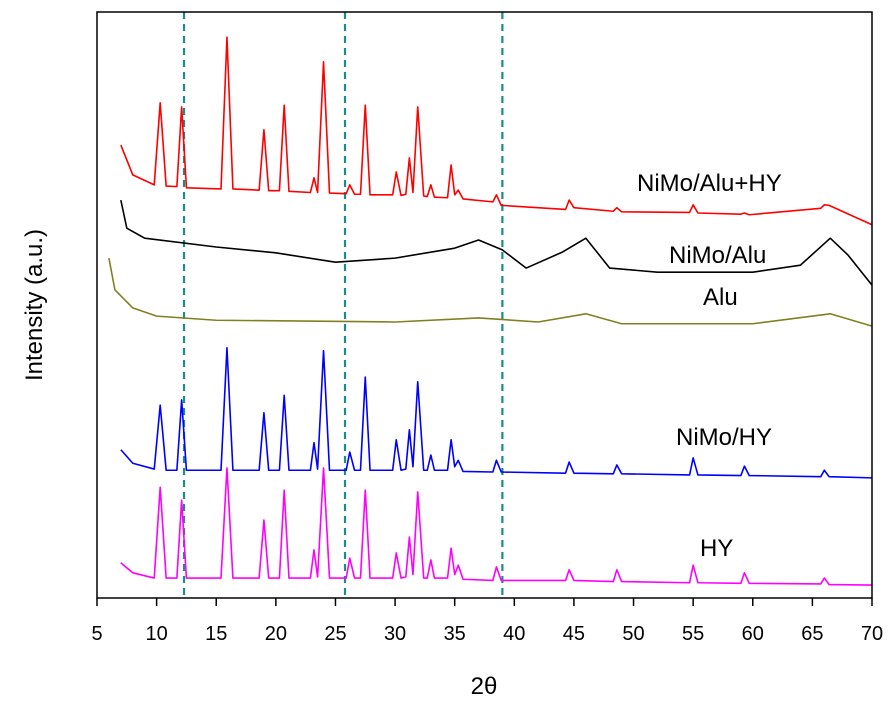 This screenshot has height=718, width=888. I want to click on series-label: Alu, so click(720, 297).